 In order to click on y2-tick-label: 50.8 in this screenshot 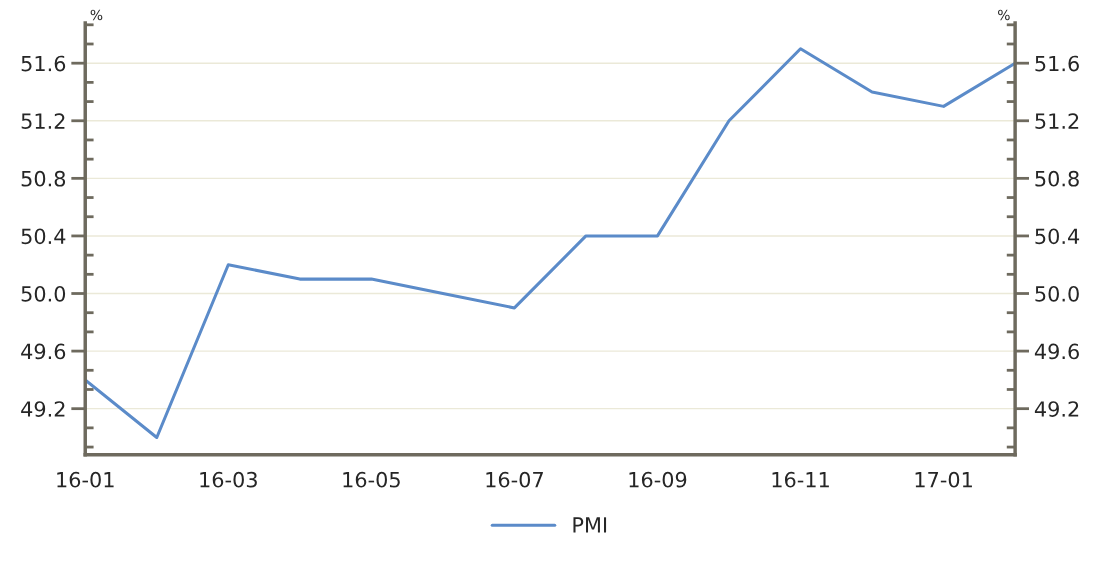, I will do `click(1057, 178)`.